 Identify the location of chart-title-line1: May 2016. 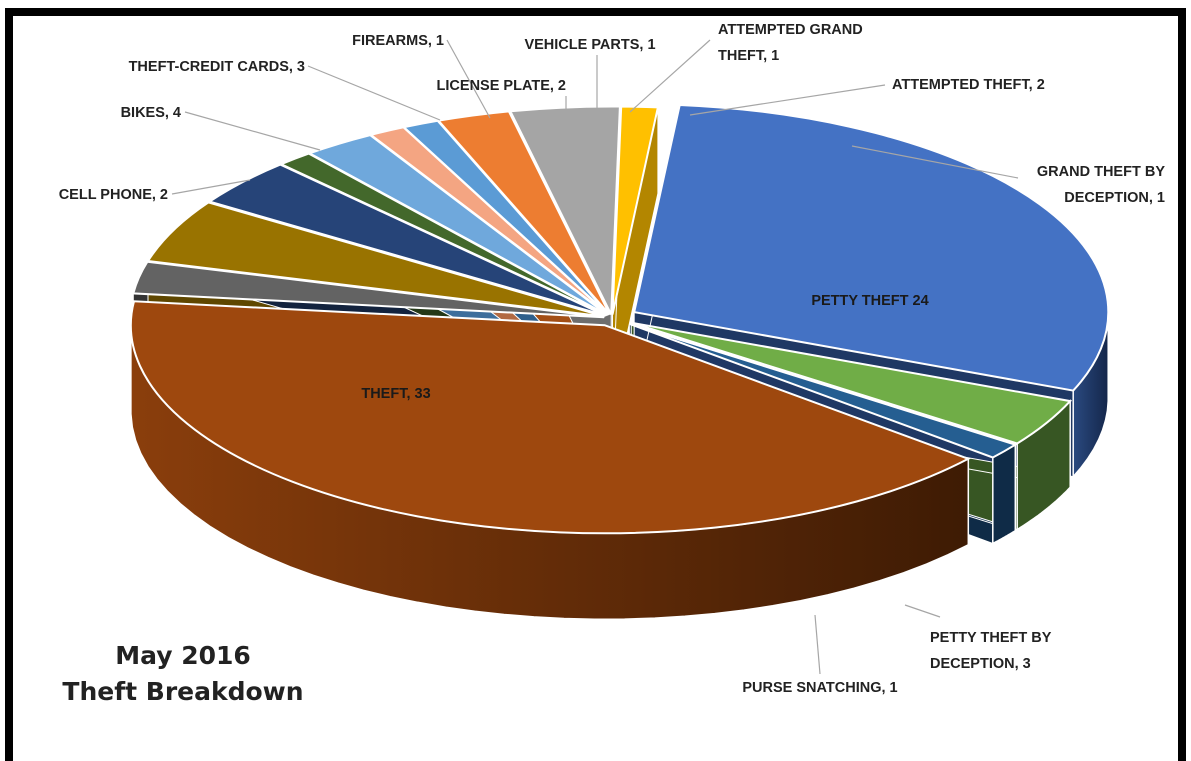
(183, 655).